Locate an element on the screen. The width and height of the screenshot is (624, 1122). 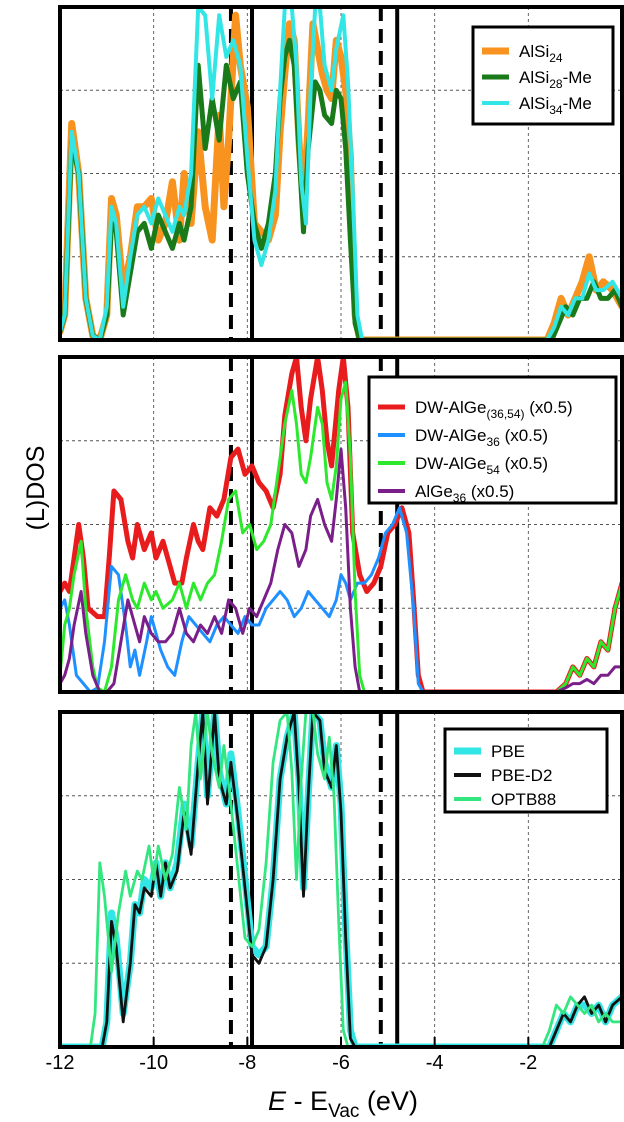
x-axis: -12 -10 -8 -6 -4 -2 is located at coordinates (291, 1055).